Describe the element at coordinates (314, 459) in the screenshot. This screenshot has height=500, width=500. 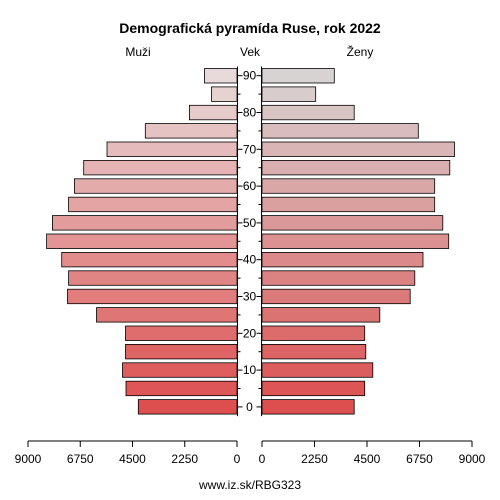
I see `female-x-tick-label: 2250` at that location.